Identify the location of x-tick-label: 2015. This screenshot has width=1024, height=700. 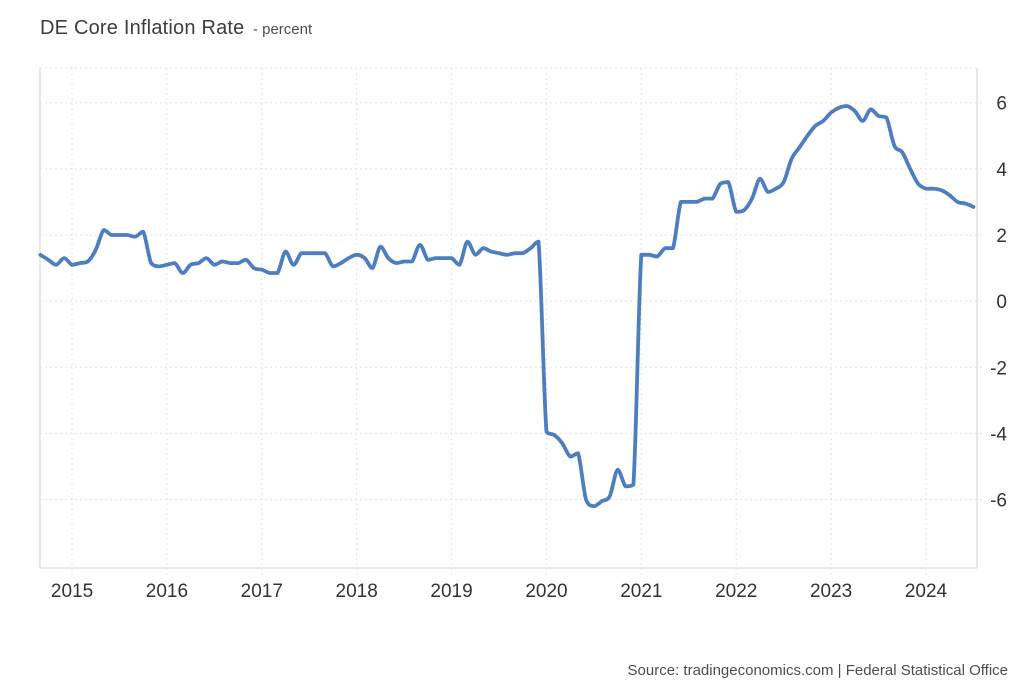
(72, 591).